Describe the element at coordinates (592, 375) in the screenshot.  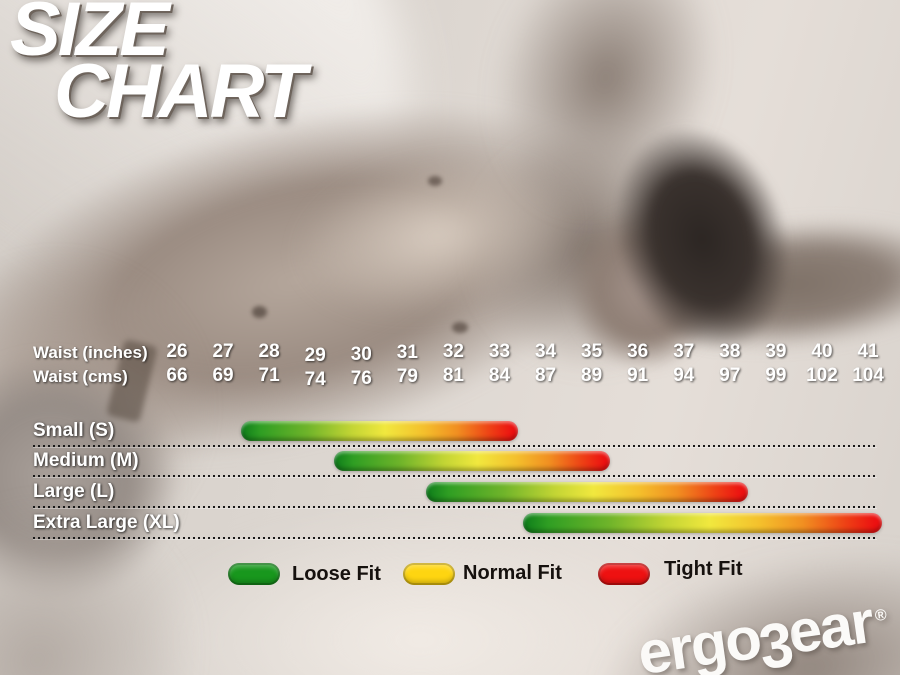
I see `waist-cms-tick-89: 89` at that location.